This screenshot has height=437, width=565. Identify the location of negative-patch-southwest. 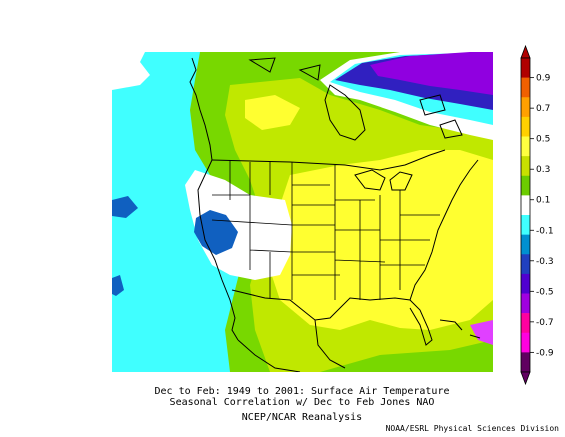
(118, 285).